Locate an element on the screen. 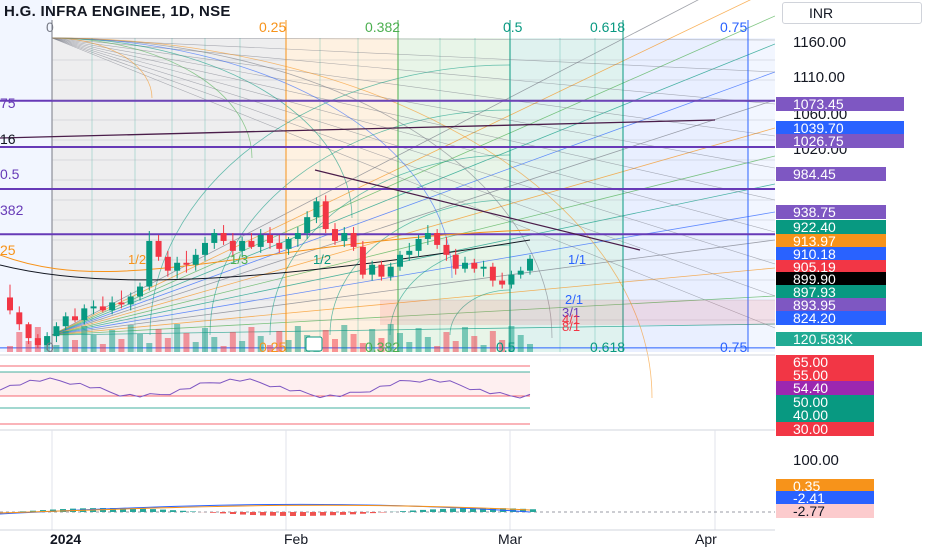  price-tag: 897.93 is located at coordinates (831, 292).